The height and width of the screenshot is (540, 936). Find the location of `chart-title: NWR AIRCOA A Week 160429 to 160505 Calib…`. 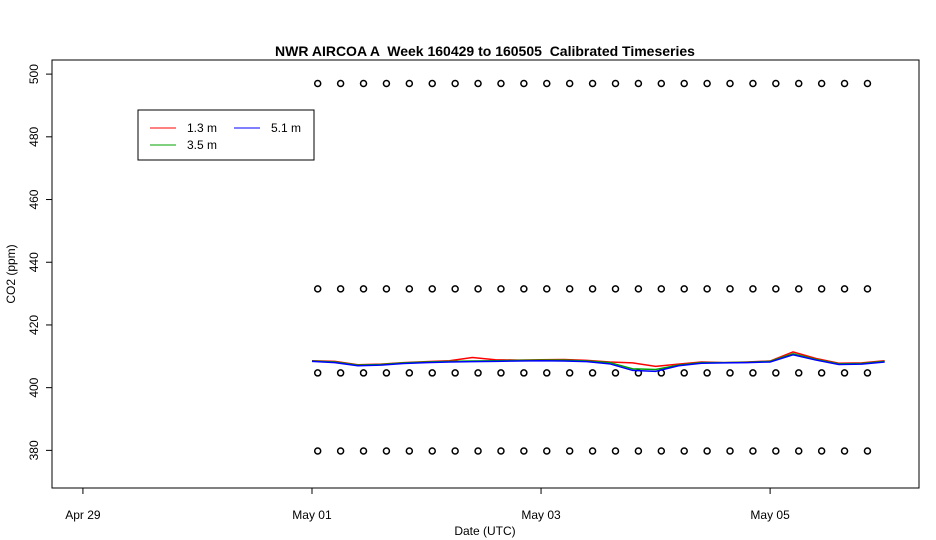

chart-title: NWR AIRCOA A Week 160429 to 160505 Calib… is located at coordinates (485, 51).